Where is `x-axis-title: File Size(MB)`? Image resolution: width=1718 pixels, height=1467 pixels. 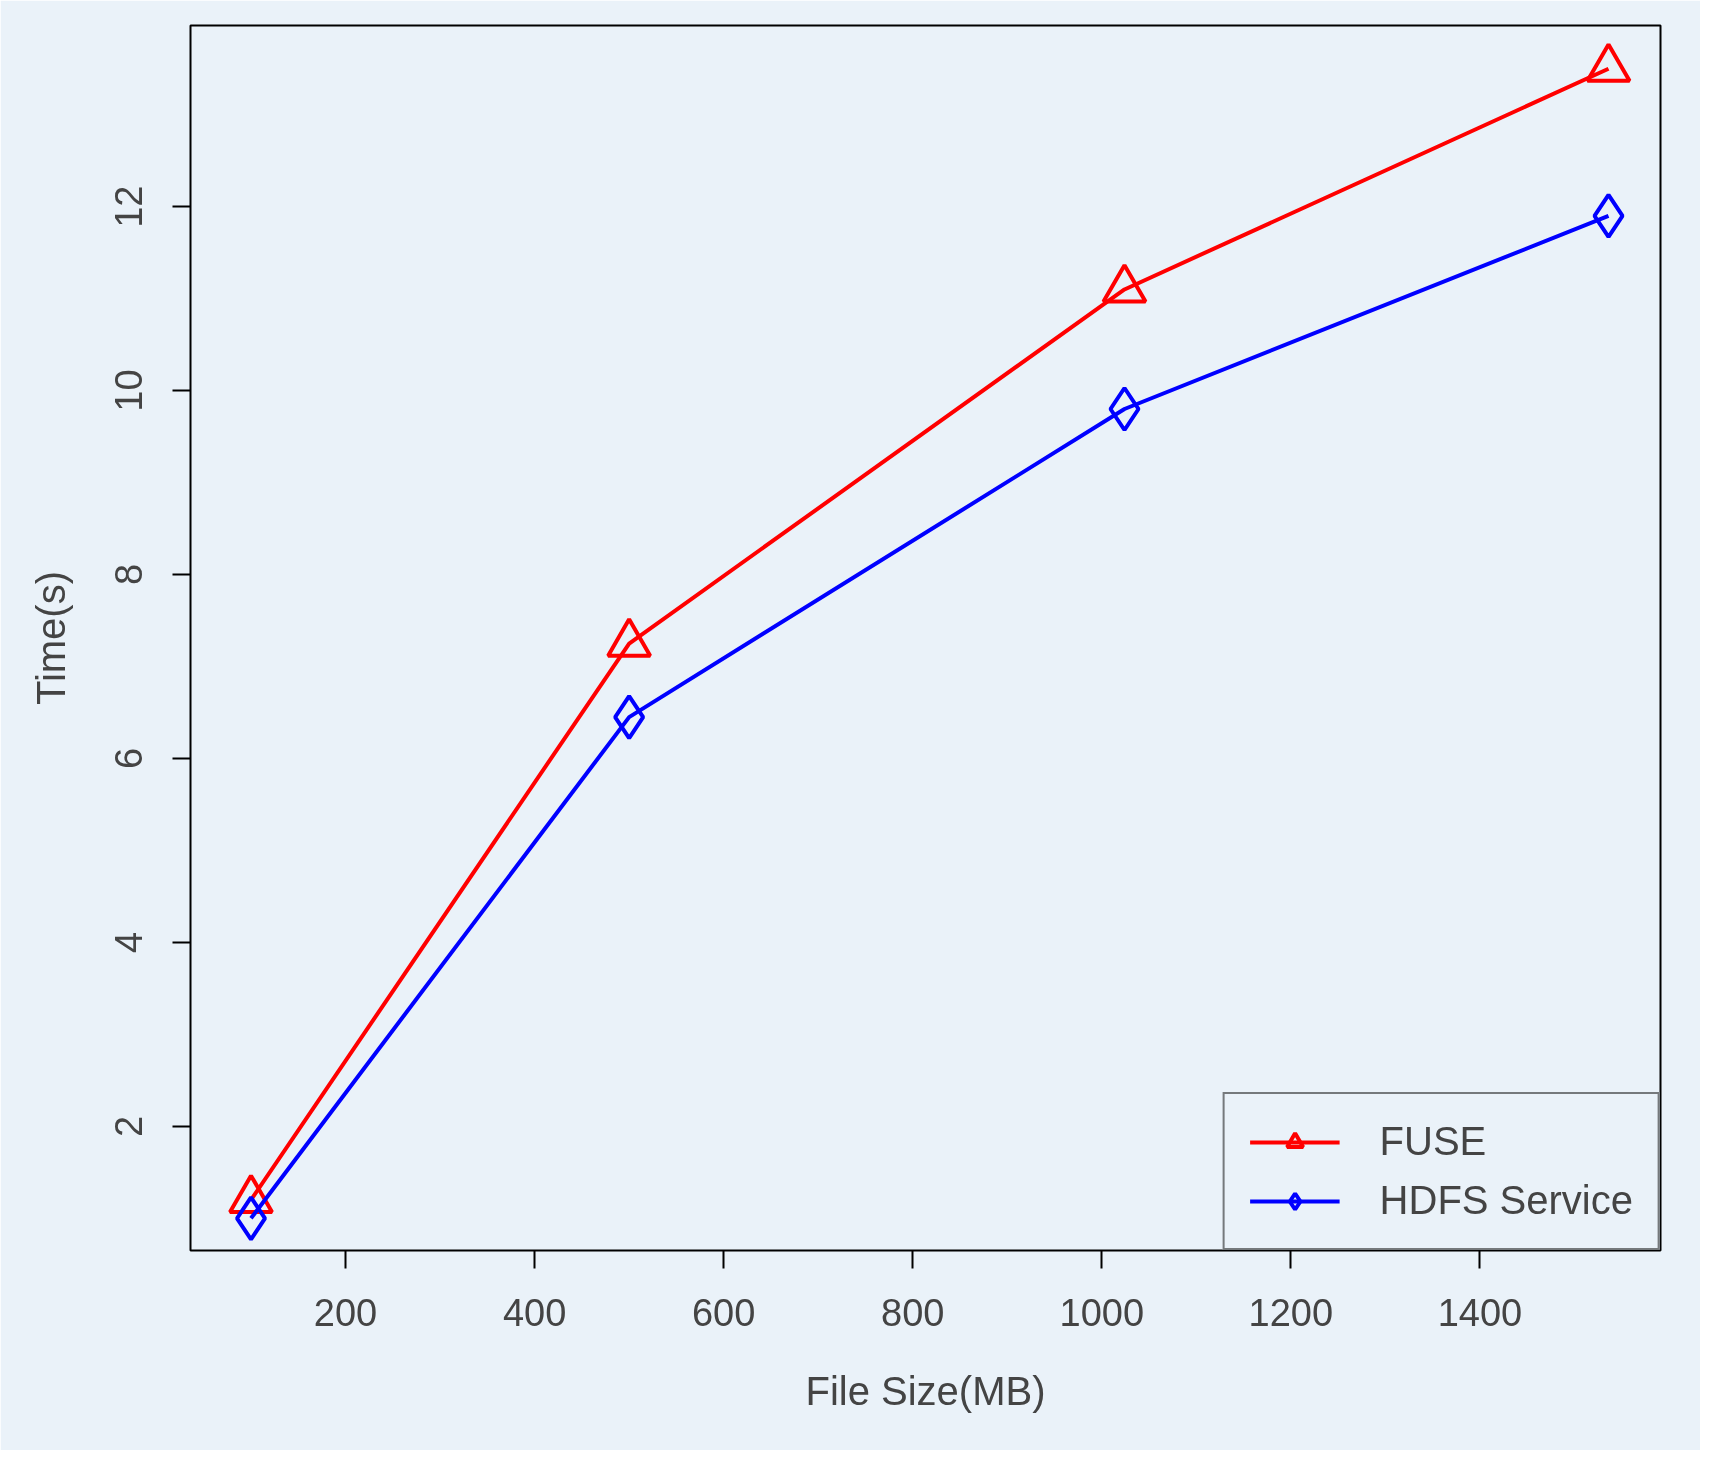 x-axis-title: File Size(MB) is located at coordinates (925, 1390).